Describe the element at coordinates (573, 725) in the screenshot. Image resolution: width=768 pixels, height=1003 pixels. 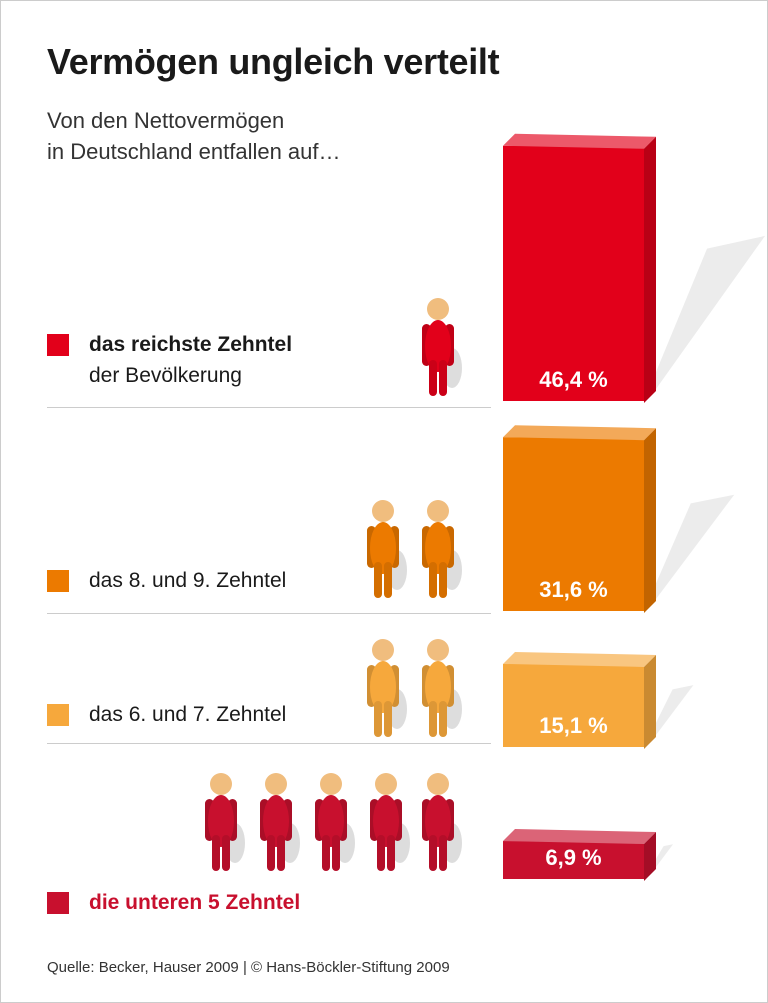
I see `bar-value-label: 15,1 %` at that location.